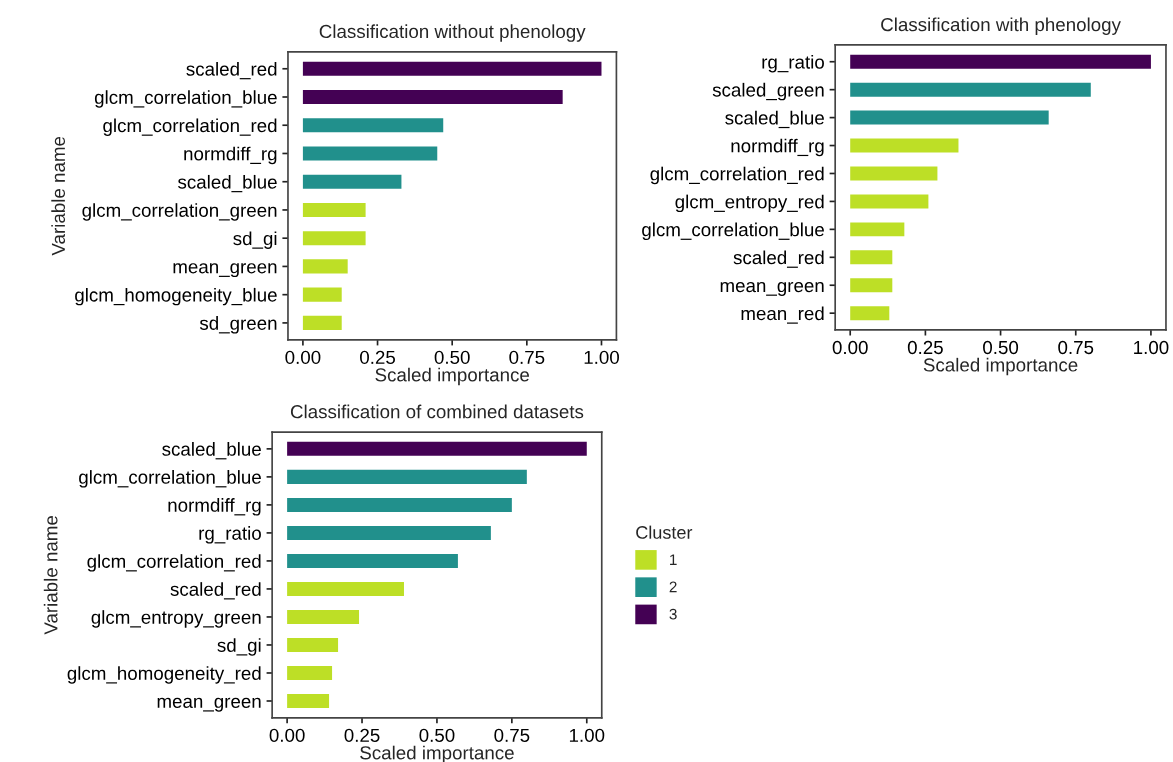  What do you see at coordinates (1001, 26) in the screenshot?
I see `chart-title: Classification with phenology` at bounding box center [1001, 26].